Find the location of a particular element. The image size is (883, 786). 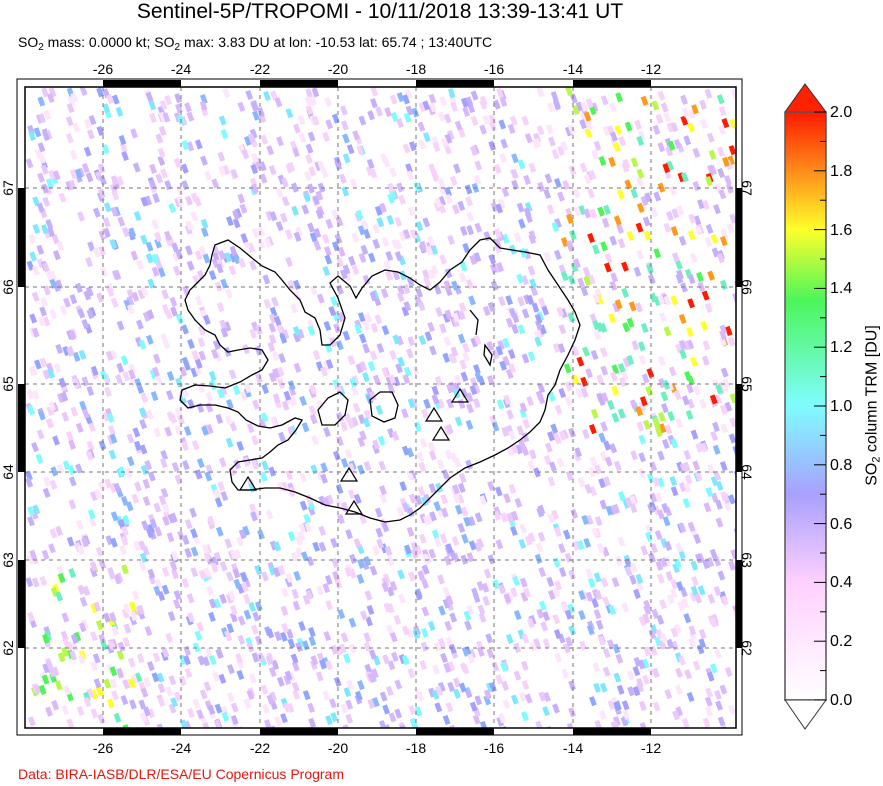

colorbar-tick: 1.8 is located at coordinates (841, 171).